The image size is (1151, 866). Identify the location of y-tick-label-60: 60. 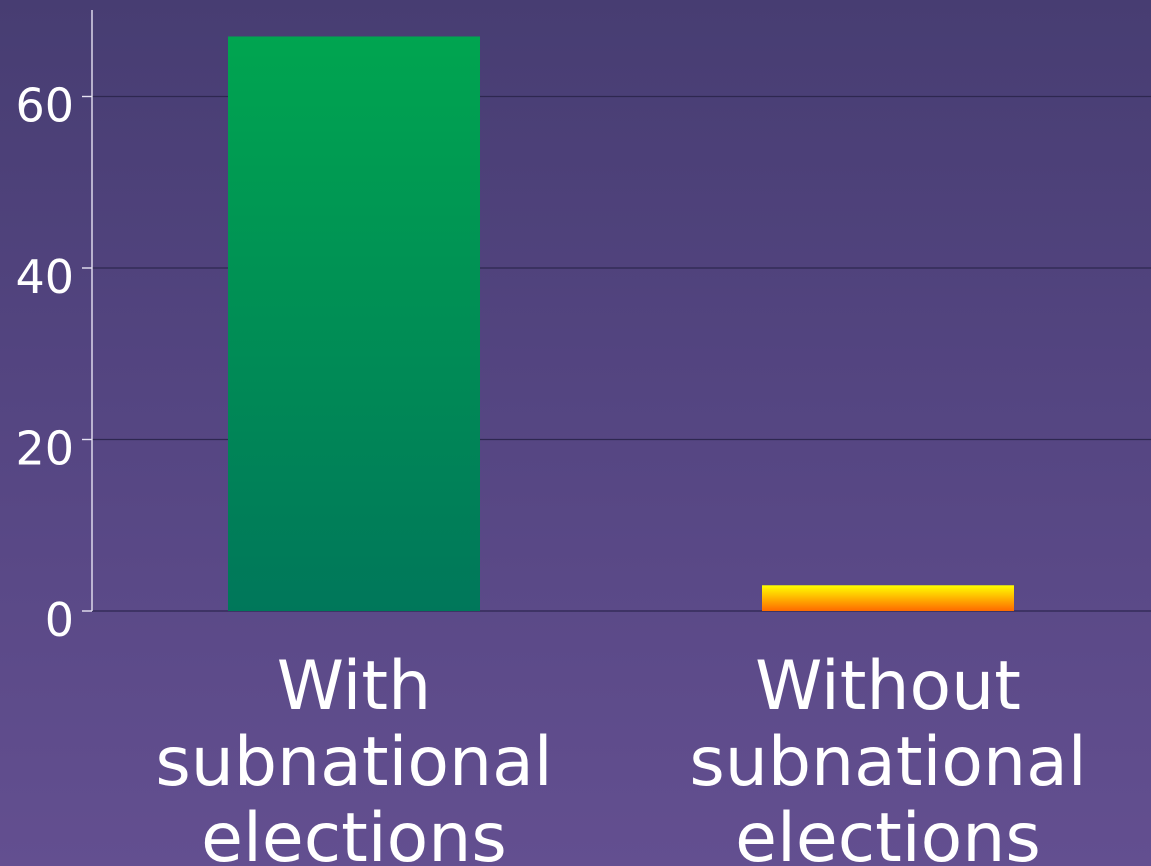
(44, 106).